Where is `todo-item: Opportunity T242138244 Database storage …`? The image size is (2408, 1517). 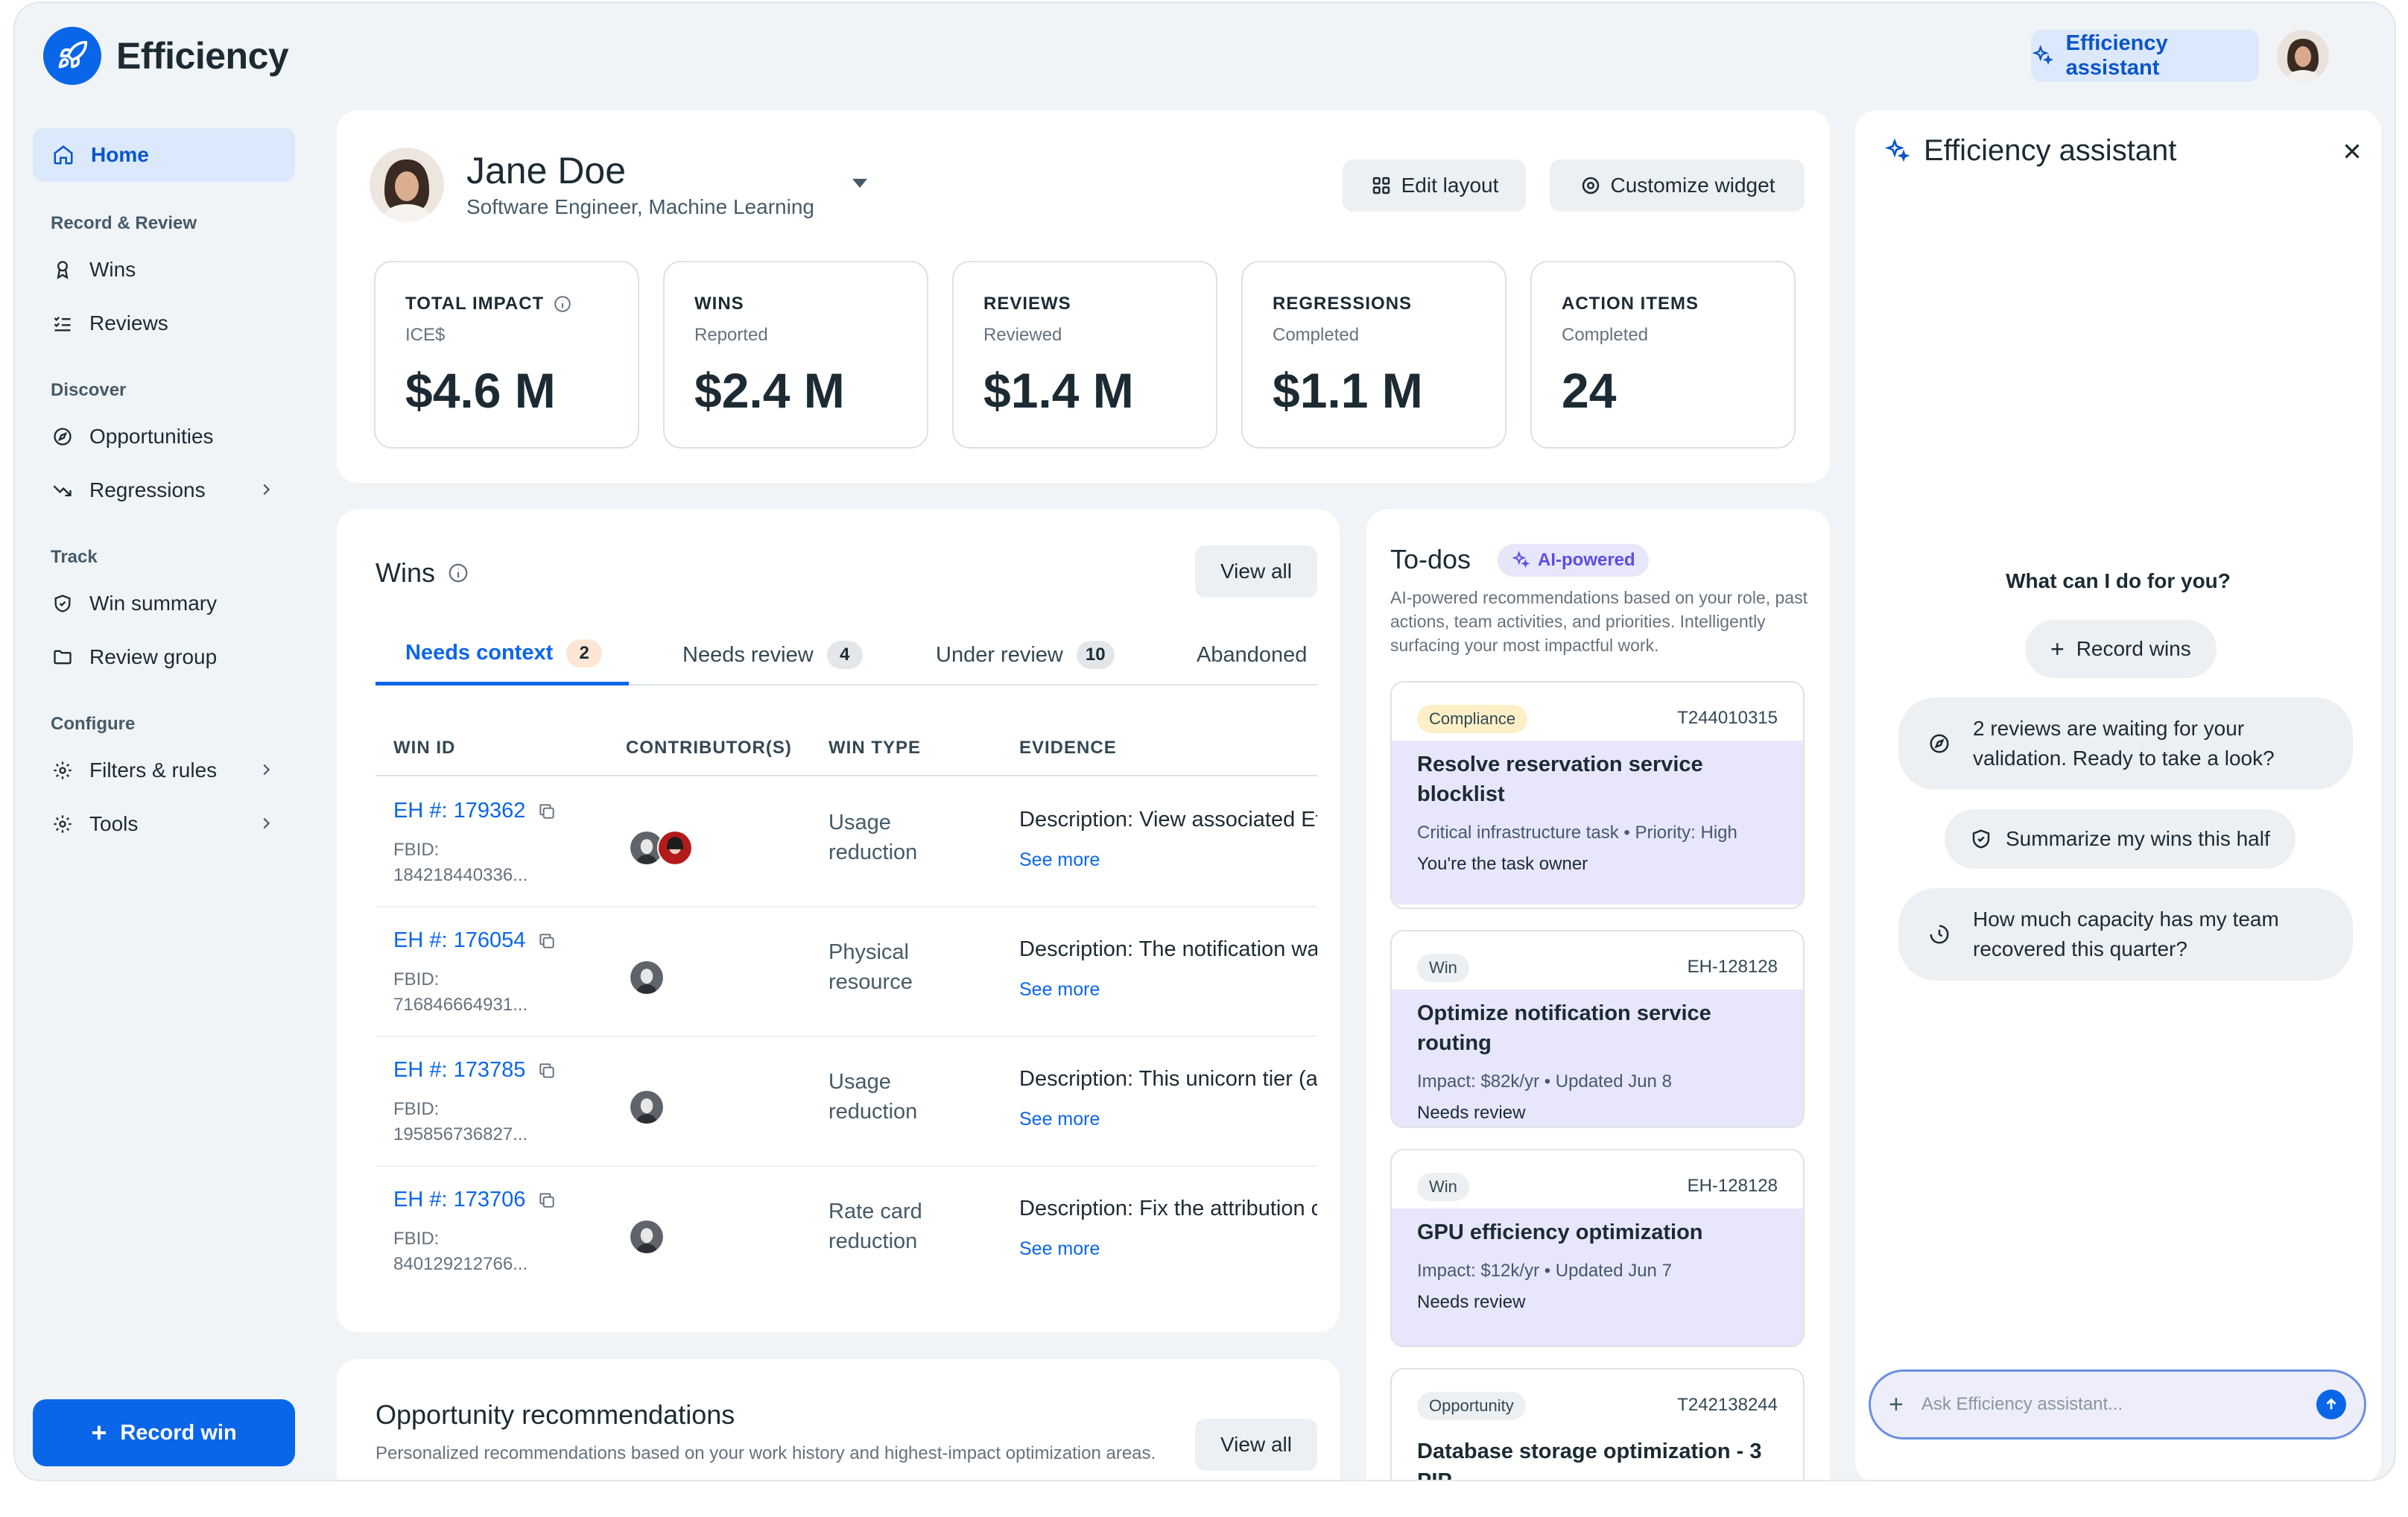
todo-item: Opportunity T242138244 Database storage … is located at coordinates (1597, 1424).